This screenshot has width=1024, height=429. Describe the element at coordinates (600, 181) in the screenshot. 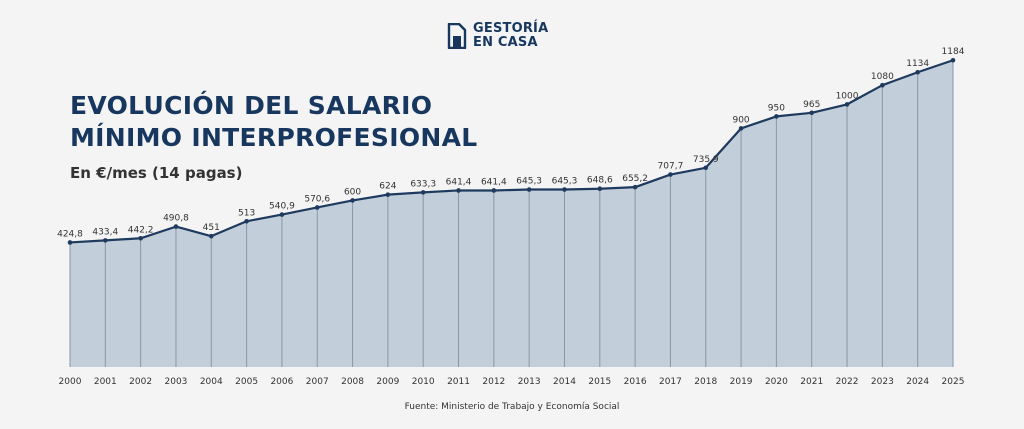

I see `value-label-2015: 648,6` at that location.